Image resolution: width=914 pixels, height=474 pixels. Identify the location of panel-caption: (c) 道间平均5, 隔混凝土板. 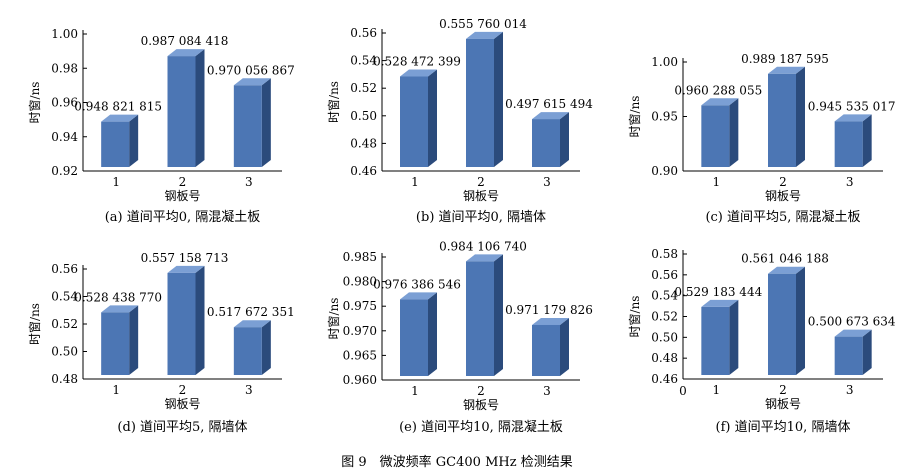
(782, 217).